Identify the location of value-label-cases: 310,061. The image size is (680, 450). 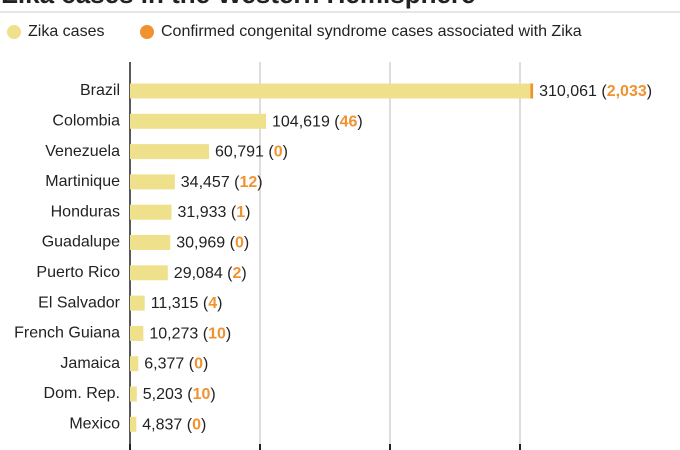
(568, 91).